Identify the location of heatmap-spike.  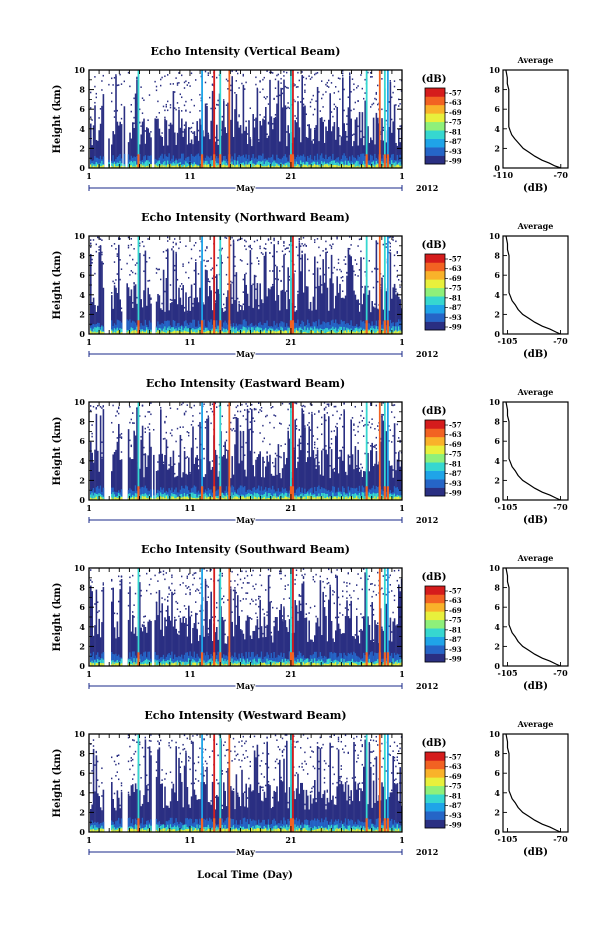
(366, 285).